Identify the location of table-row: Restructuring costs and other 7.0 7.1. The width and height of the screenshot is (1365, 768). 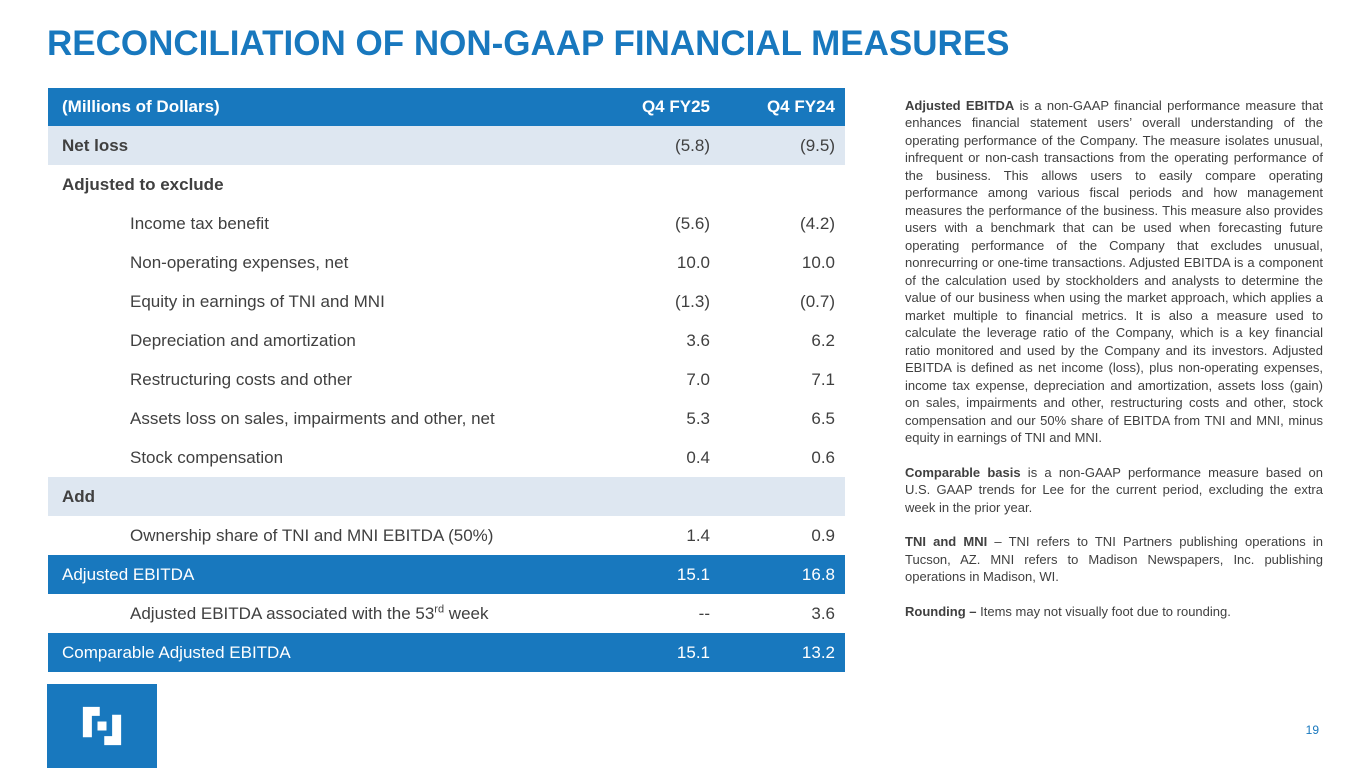
(446, 379).